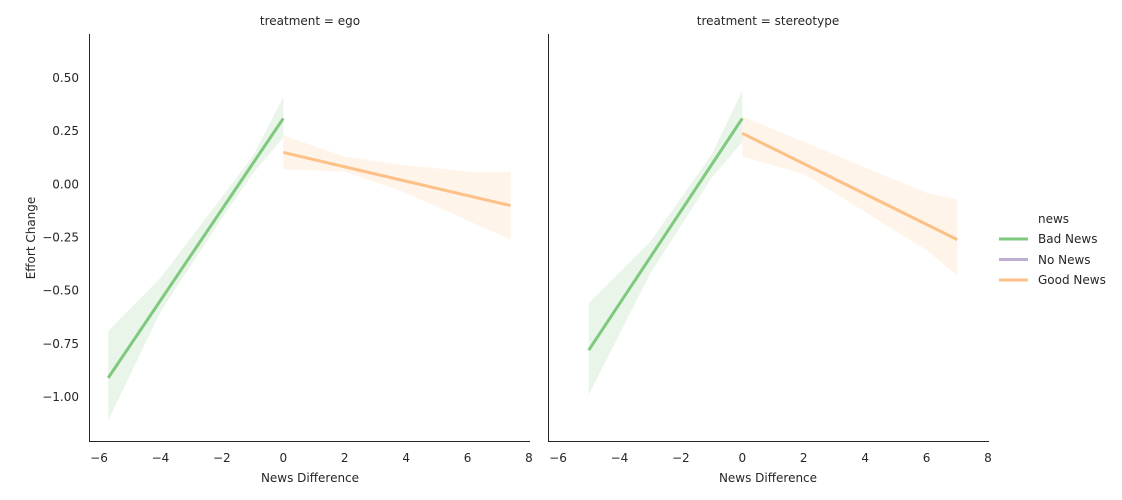  Describe the element at coordinates (60, 291) in the screenshot. I see `y-tick-label: −0.50` at that location.